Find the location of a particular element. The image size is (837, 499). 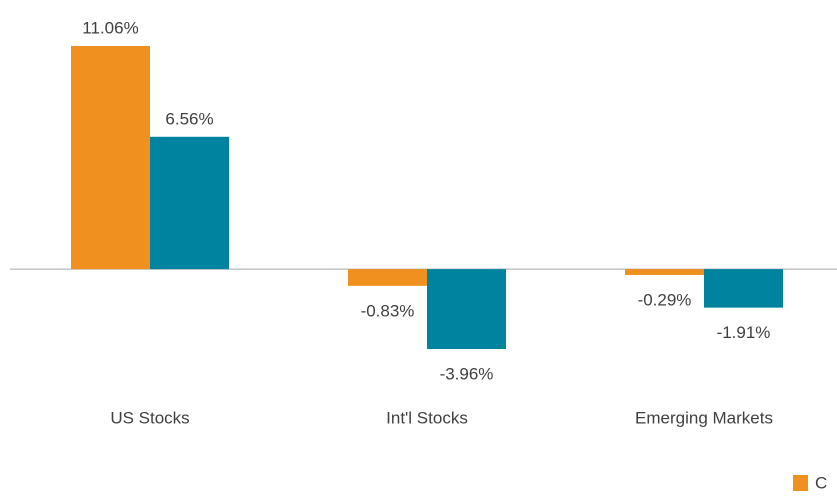

x-tick-label: Int'l Stocks is located at coordinates (427, 417).